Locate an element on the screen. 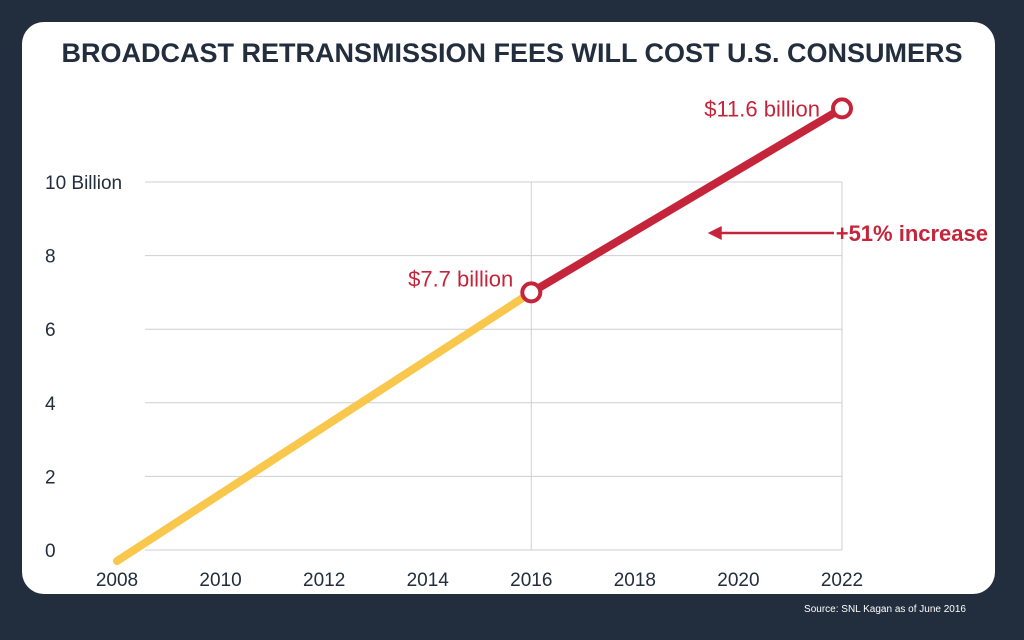 The width and height of the screenshot is (1024, 640). y-tick-label: 10 Billion is located at coordinates (83, 183).